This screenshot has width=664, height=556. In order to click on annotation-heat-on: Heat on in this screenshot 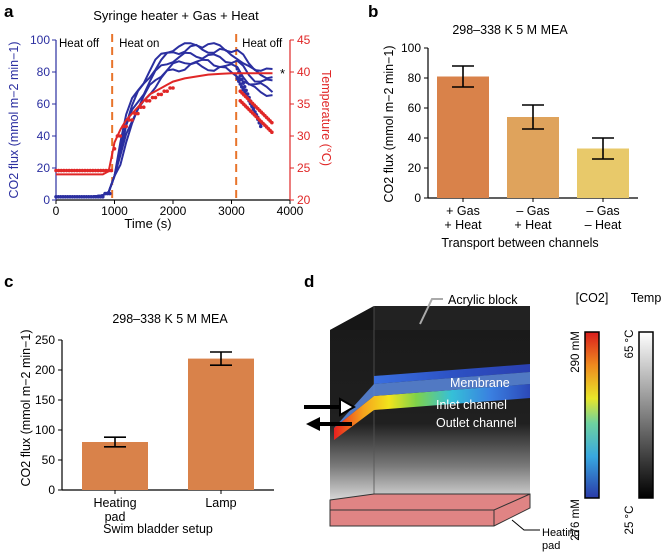, I will do `click(139, 44)`.